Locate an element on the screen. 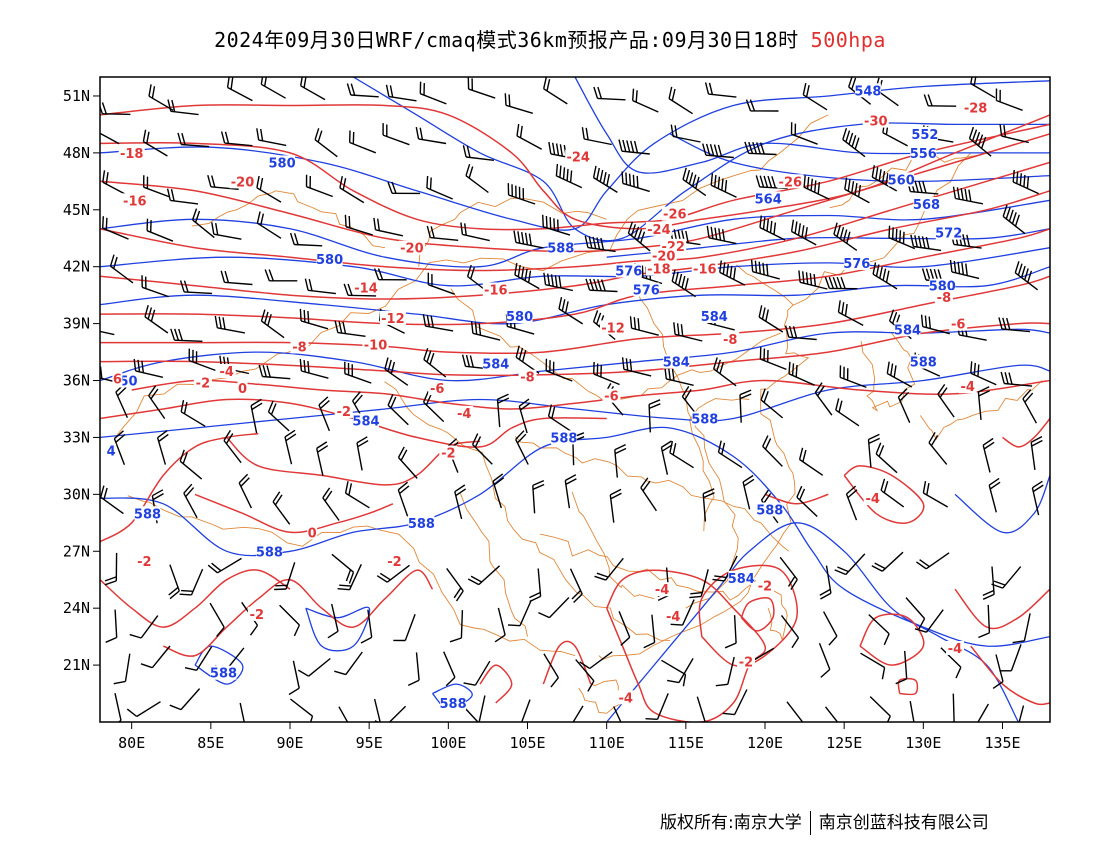  height-contour-label: 568 is located at coordinates (926, 205).